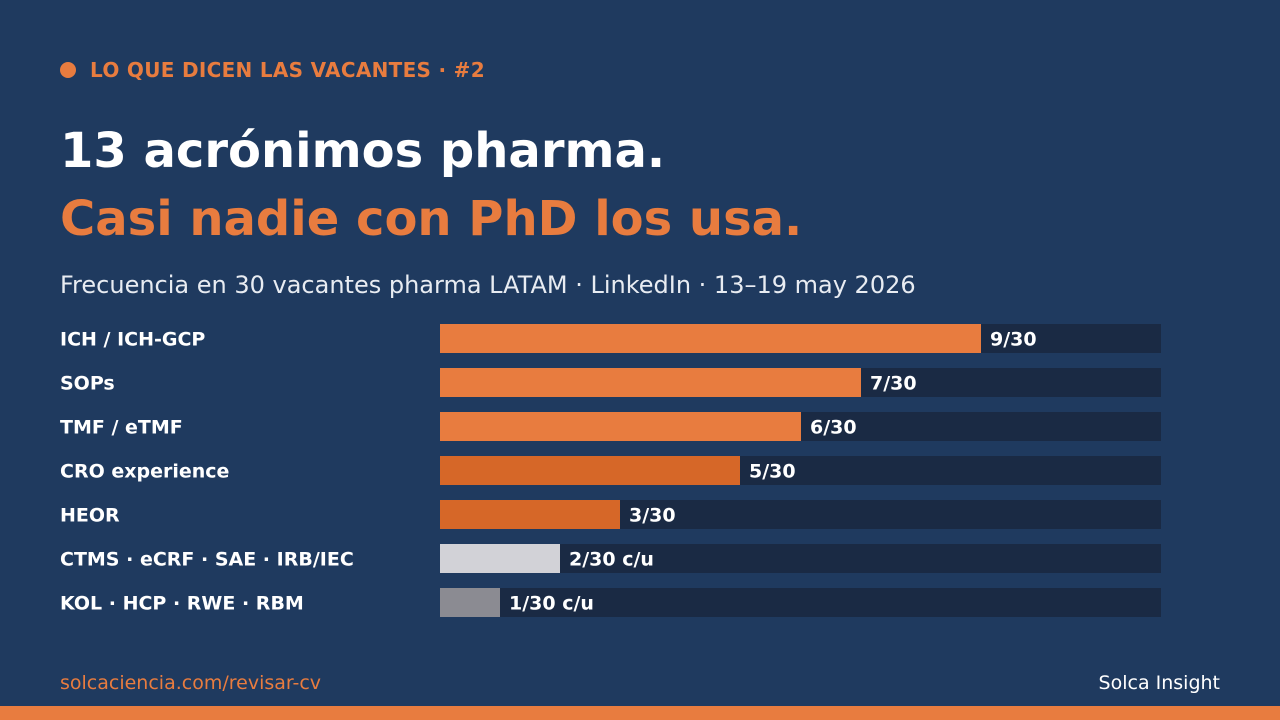 The height and width of the screenshot is (720, 1280). Describe the element at coordinates (893, 384) in the screenshot. I see `value-label: 7/30` at that location.